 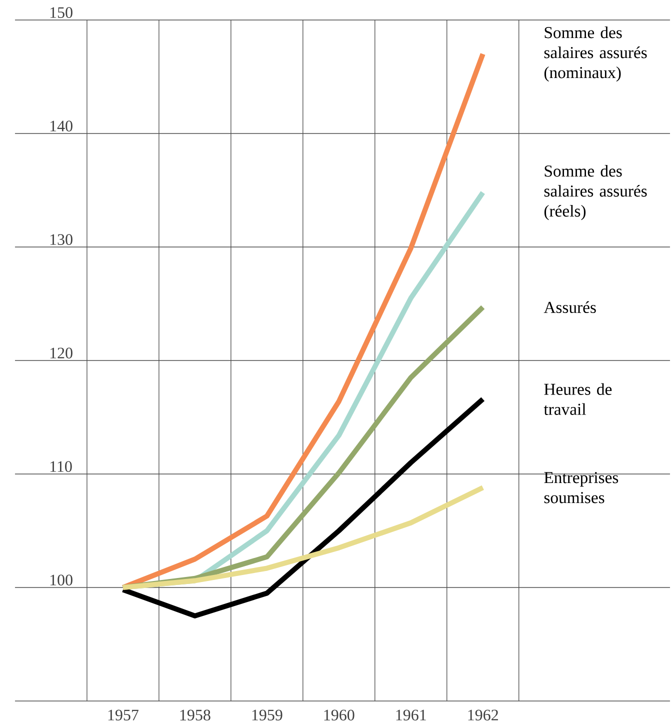 What do you see at coordinates (195, 715) in the screenshot?
I see `x-tick-label: 1958` at bounding box center [195, 715].